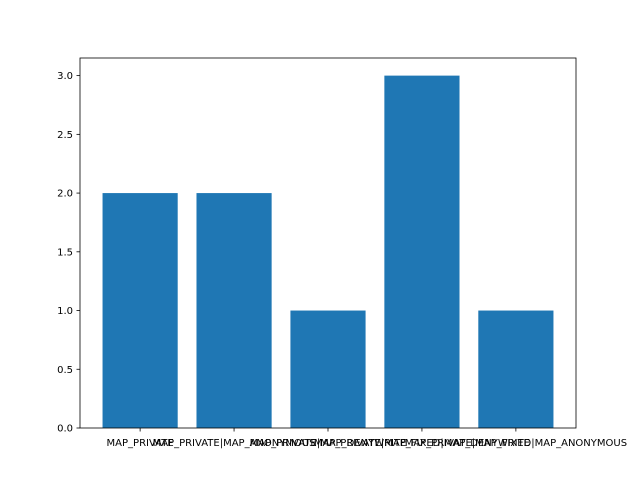 The height and width of the screenshot is (484, 640). I want to click on y-tick-label: 1.0, so click(65, 311).